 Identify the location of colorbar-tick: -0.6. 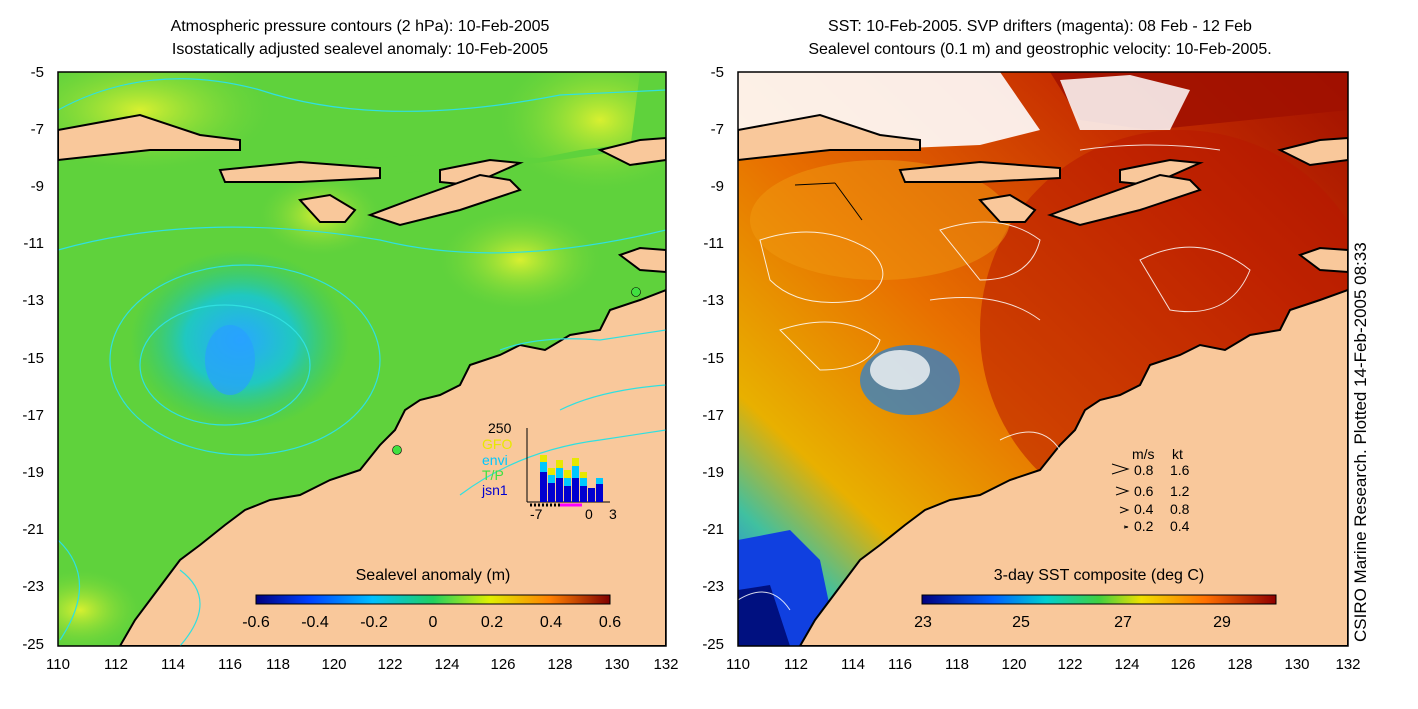
(256, 622).